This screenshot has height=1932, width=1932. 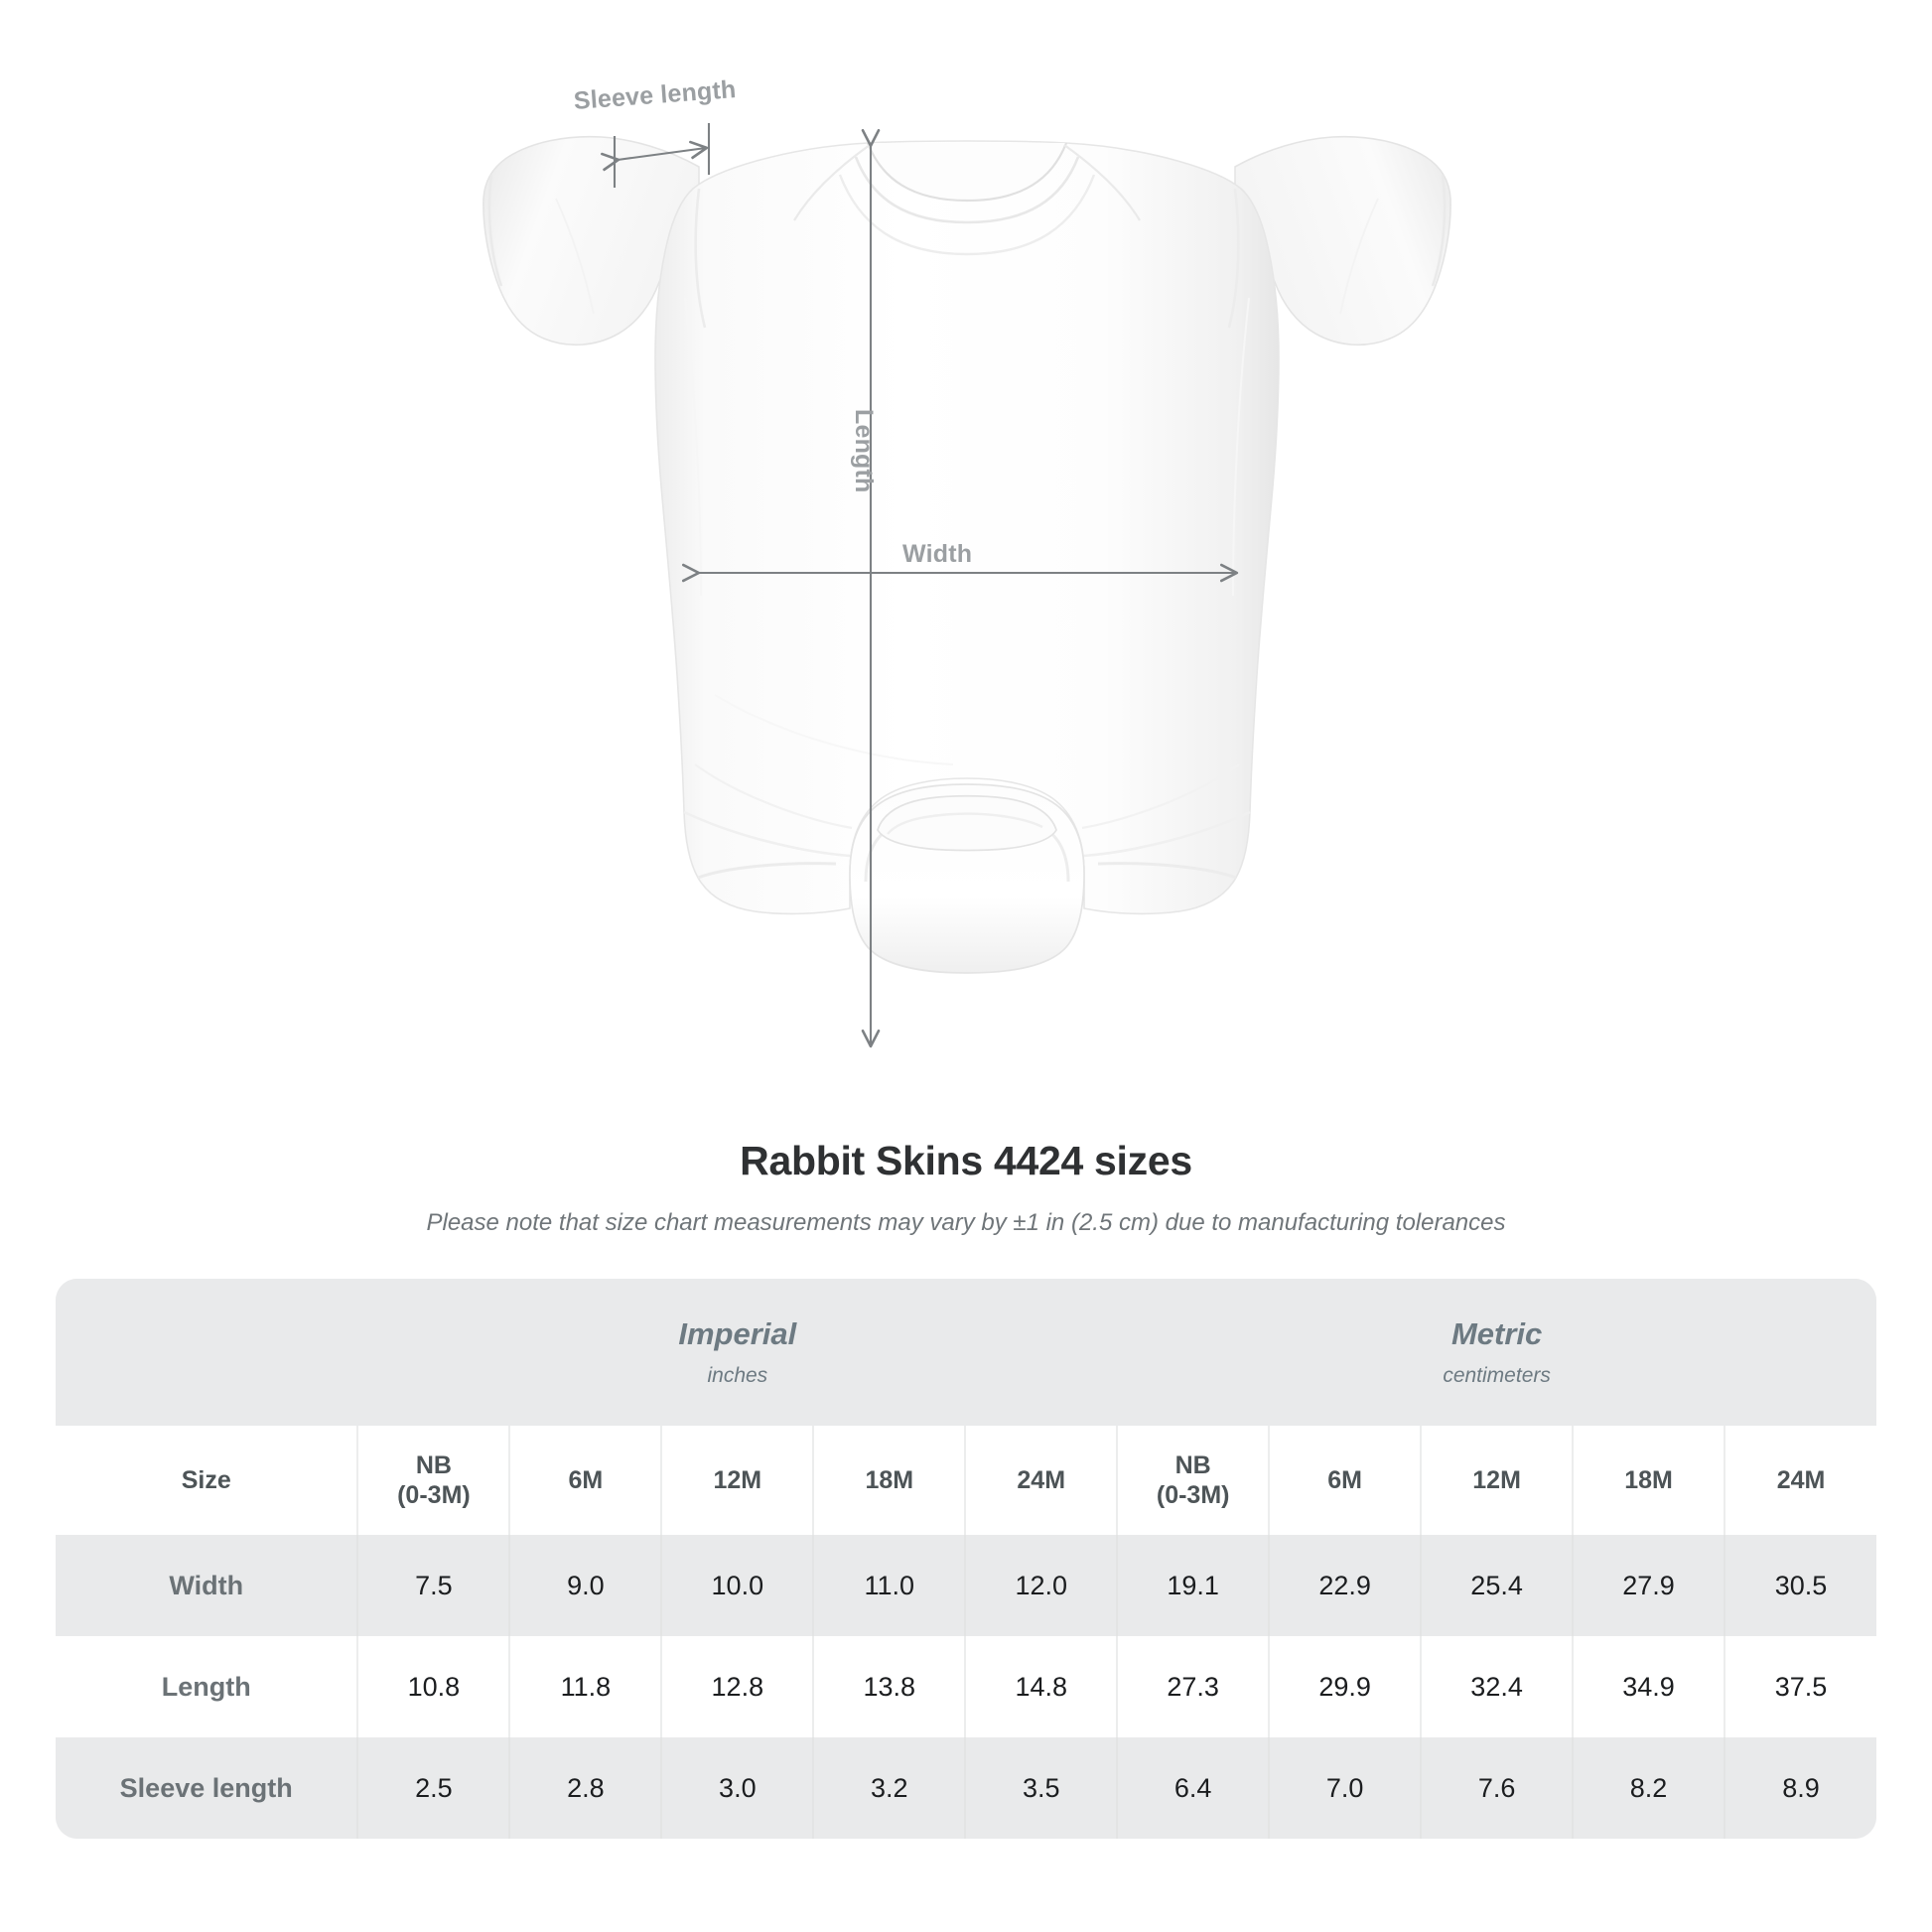 I want to click on cell-value: 8.9, so click(x=1800, y=1788).